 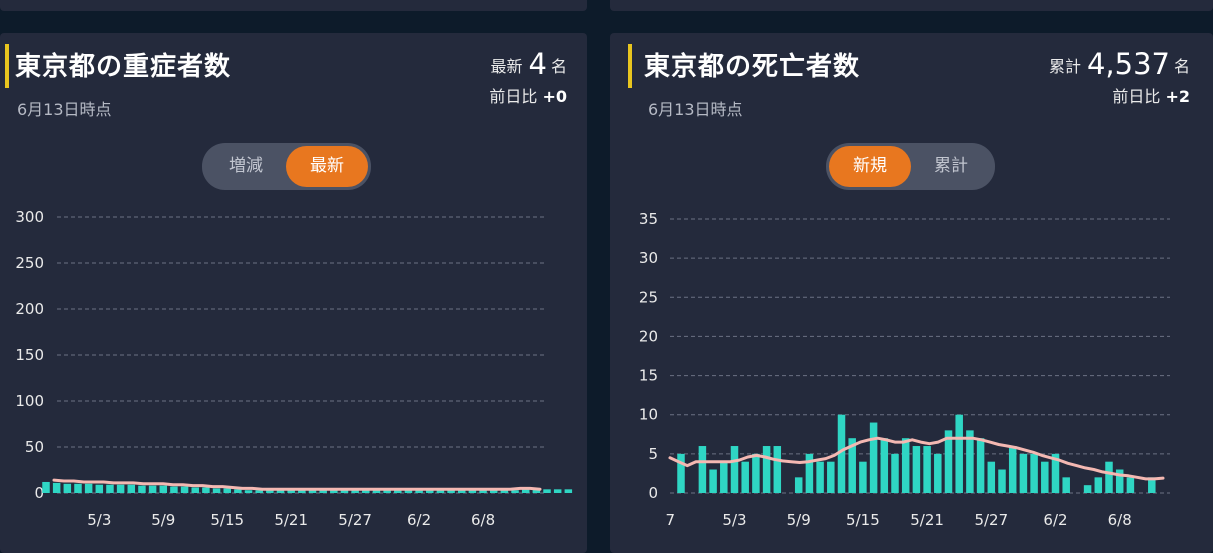 I want to click on toggle-new-button: 新規, so click(x=870, y=166).